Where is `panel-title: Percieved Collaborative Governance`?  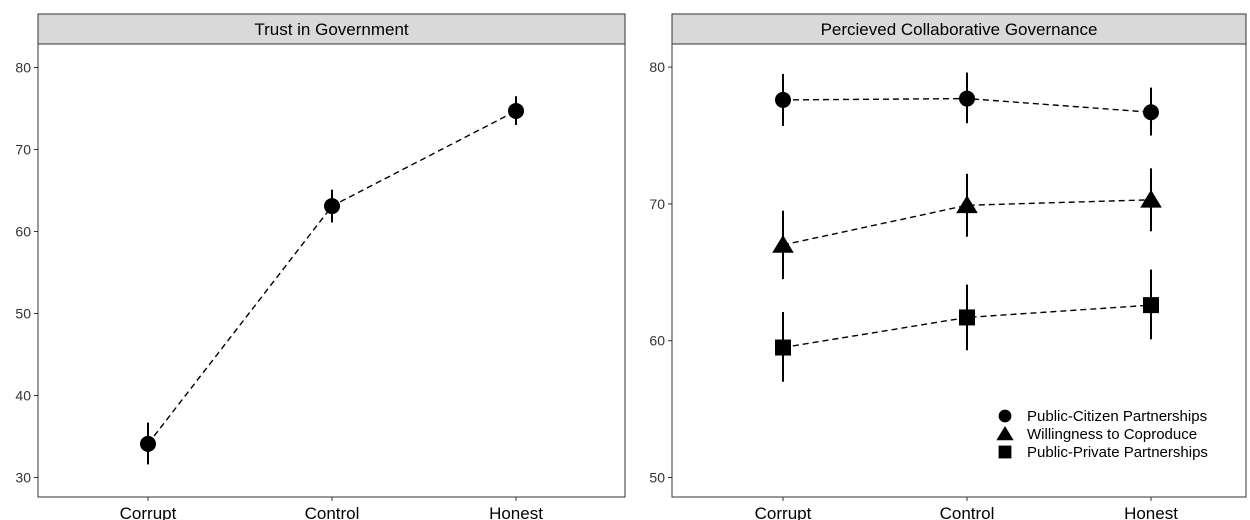
panel-title: Percieved Collaborative Governance is located at coordinates (959, 29).